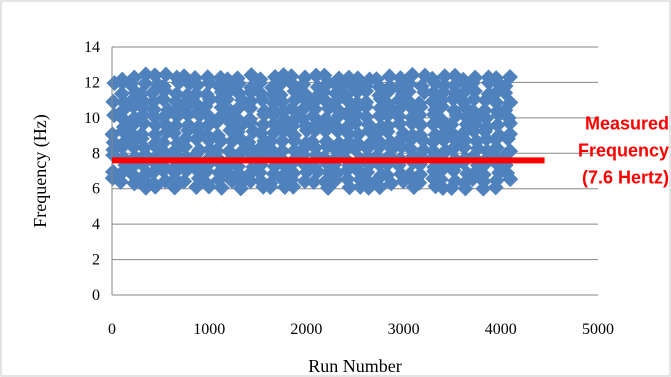 This screenshot has height=377, width=671. I want to click on x-tick-label-4000: 4000, so click(501, 329).